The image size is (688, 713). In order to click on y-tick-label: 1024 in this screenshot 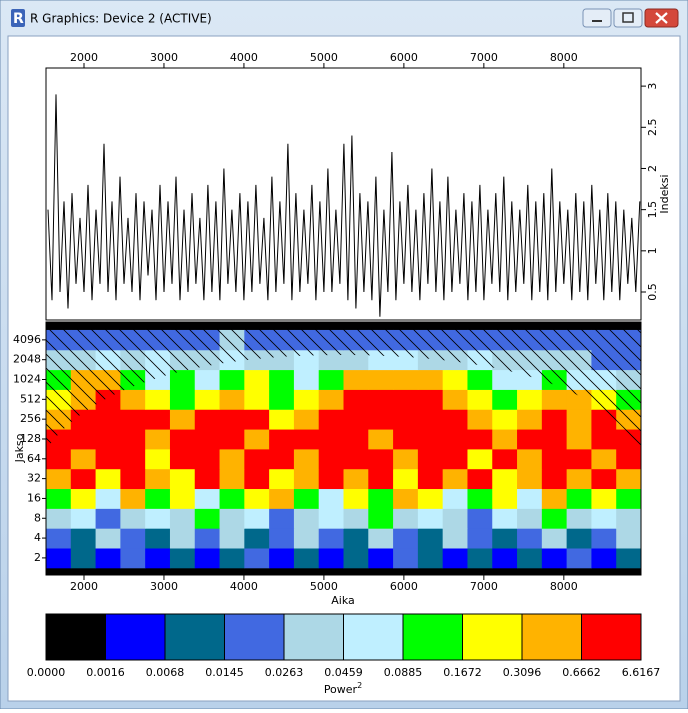, I will do `click(27, 379)`.